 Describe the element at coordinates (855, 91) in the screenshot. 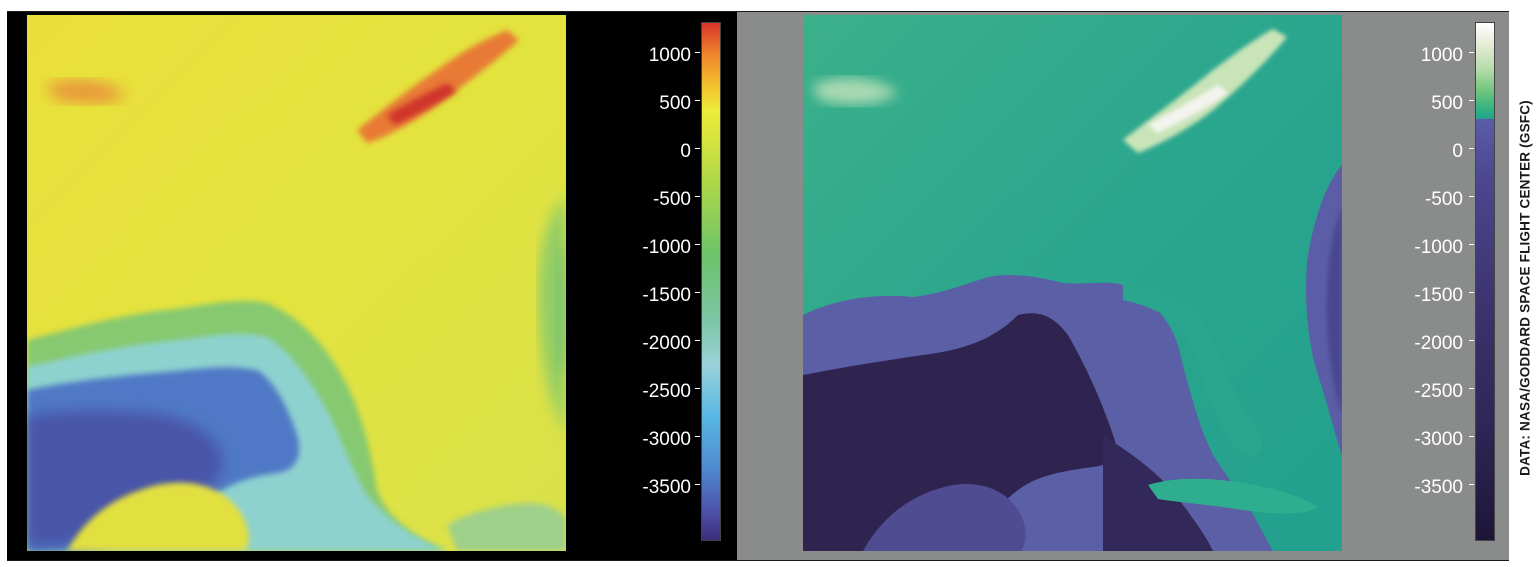

I see `right-ozark-highlands` at that location.